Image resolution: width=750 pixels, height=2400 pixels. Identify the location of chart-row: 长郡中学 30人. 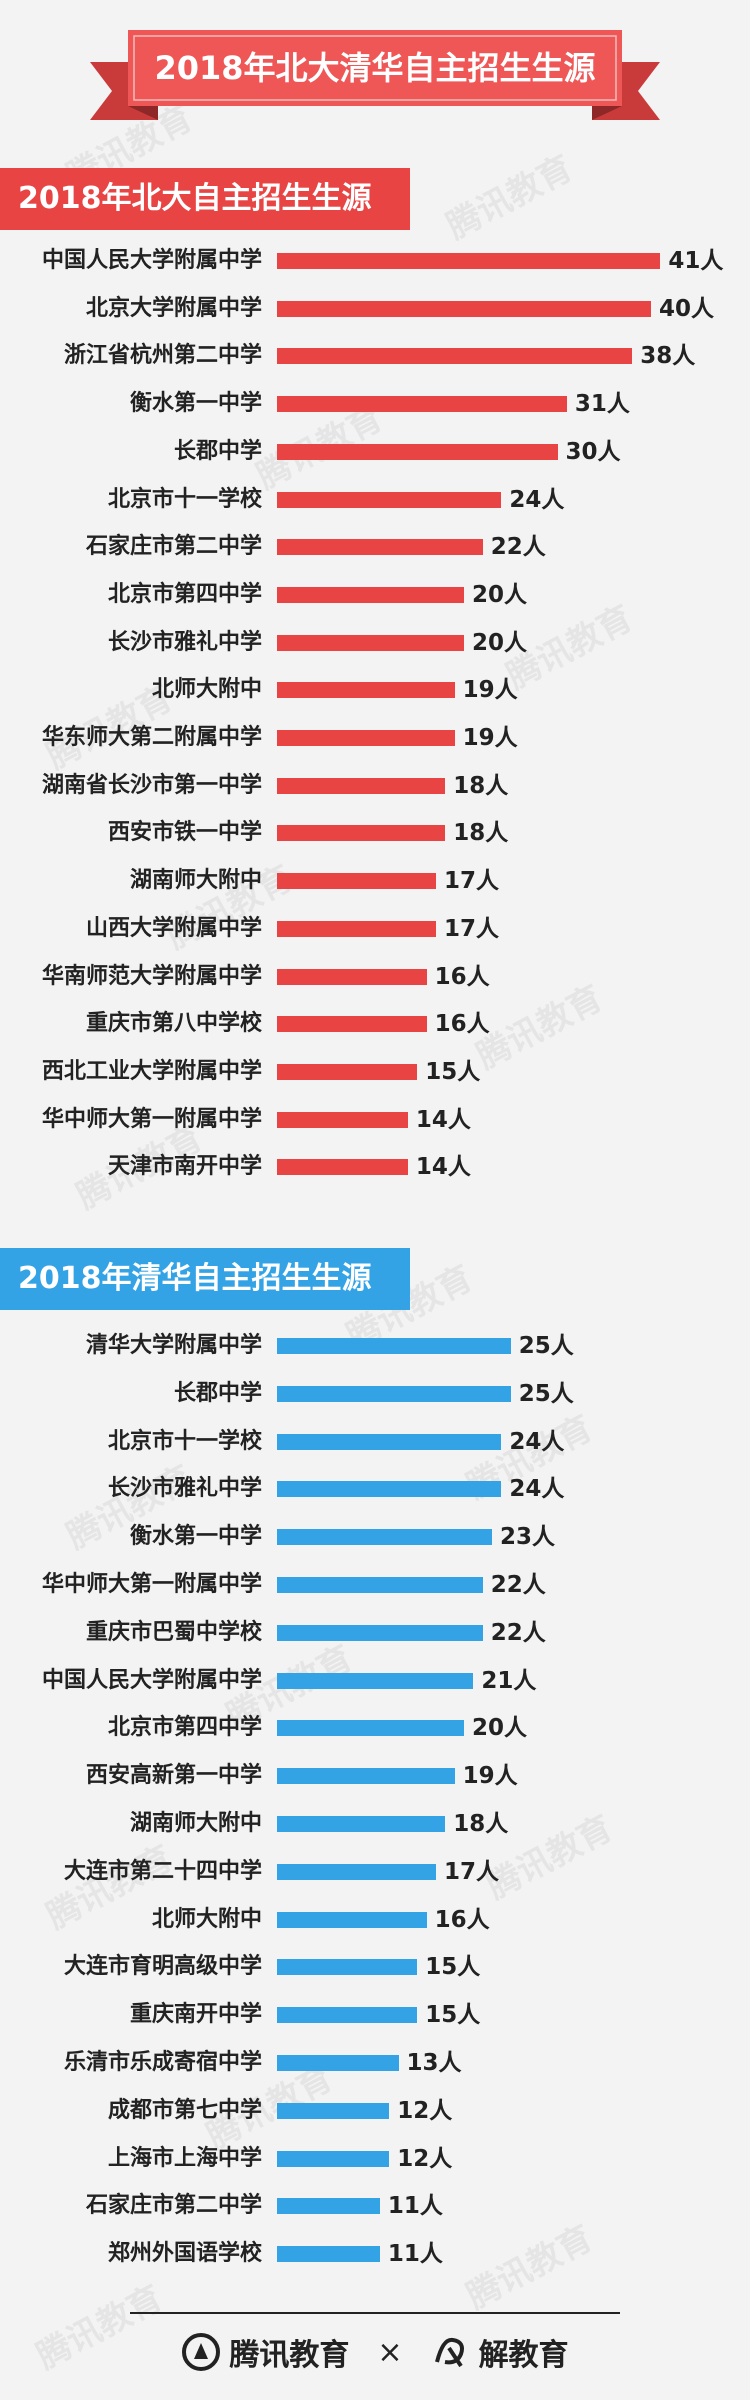
(375, 452).